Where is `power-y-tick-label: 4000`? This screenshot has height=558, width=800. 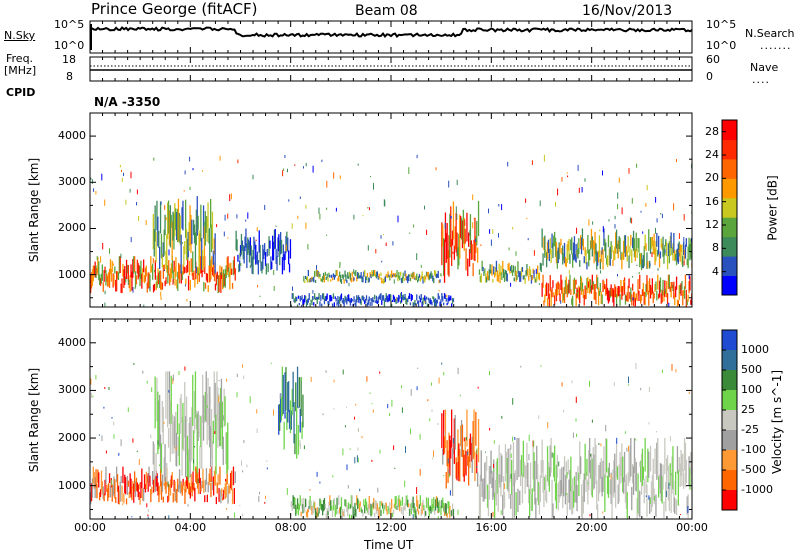
power-y-tick-label: 4000 is located at coordinates (72, 136).